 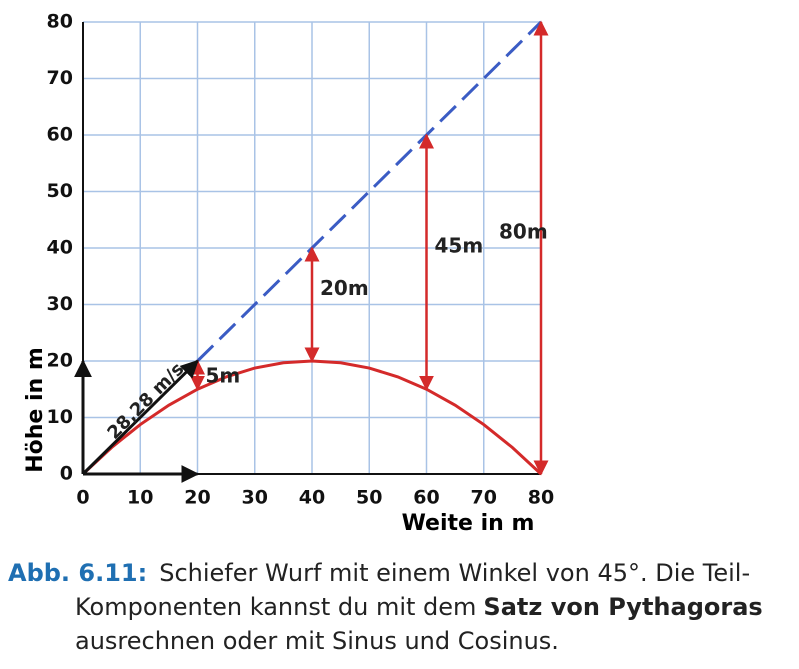 What do you see at coordinates (140, 498) in the screenshot?
I see `x-tick-label: 10` at bounding box center [140, 498].